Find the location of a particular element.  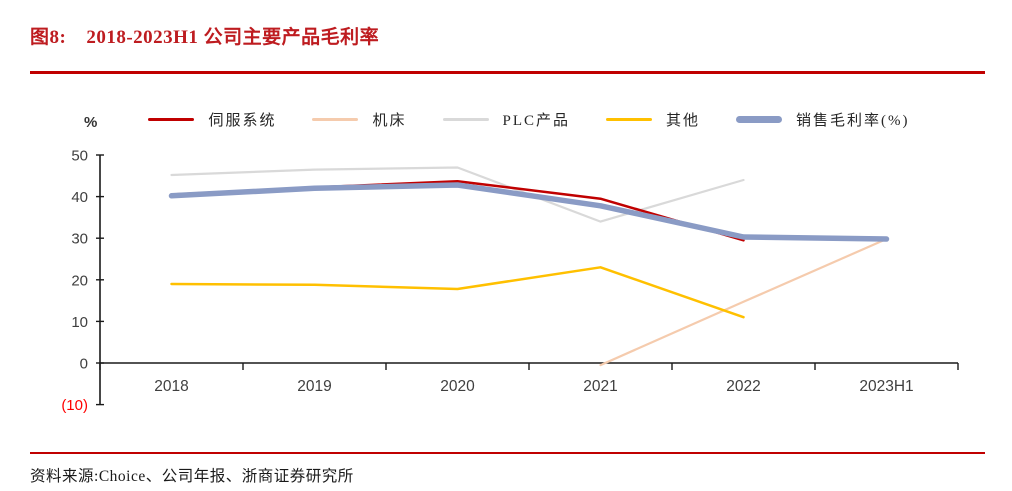

y-tick-label: 20 is located at coordinates (79, 280).